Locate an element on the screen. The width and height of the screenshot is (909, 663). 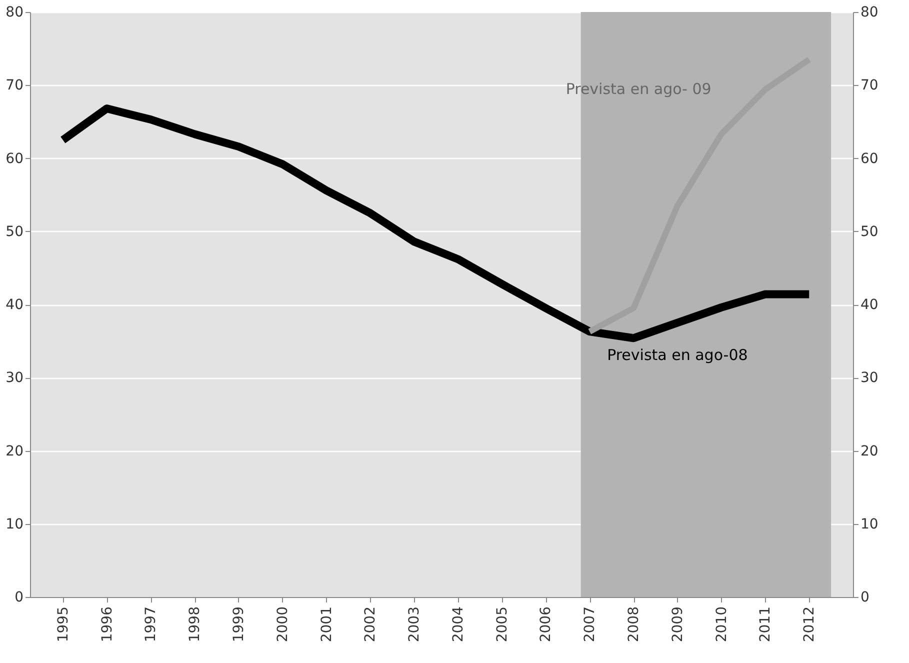
x-tick-label: 2007 is located at coordinates (590, 624).